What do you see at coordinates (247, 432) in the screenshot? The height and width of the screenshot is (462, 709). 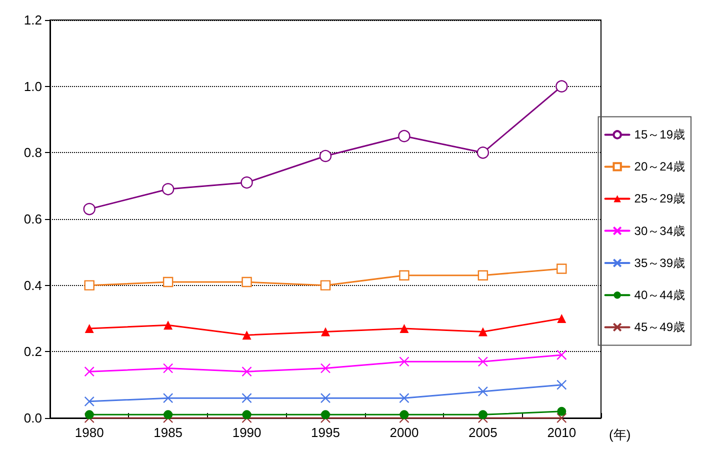 I see `x-tick-label: 1990` at bounding box center [247, 432].